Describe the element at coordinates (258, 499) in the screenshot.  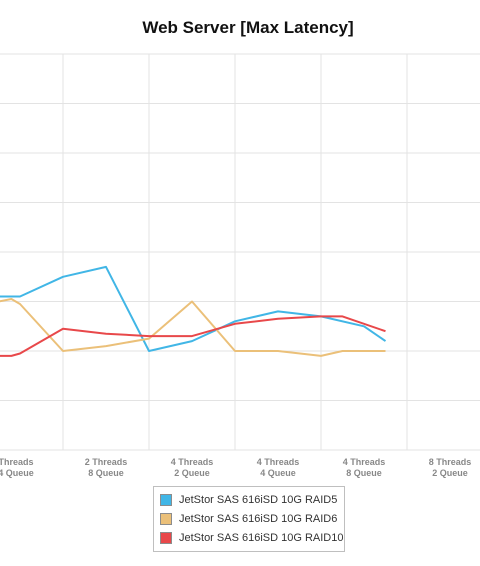
I see `legend-label: JetStor SAS 616iSD 10G RAID5` at that location.